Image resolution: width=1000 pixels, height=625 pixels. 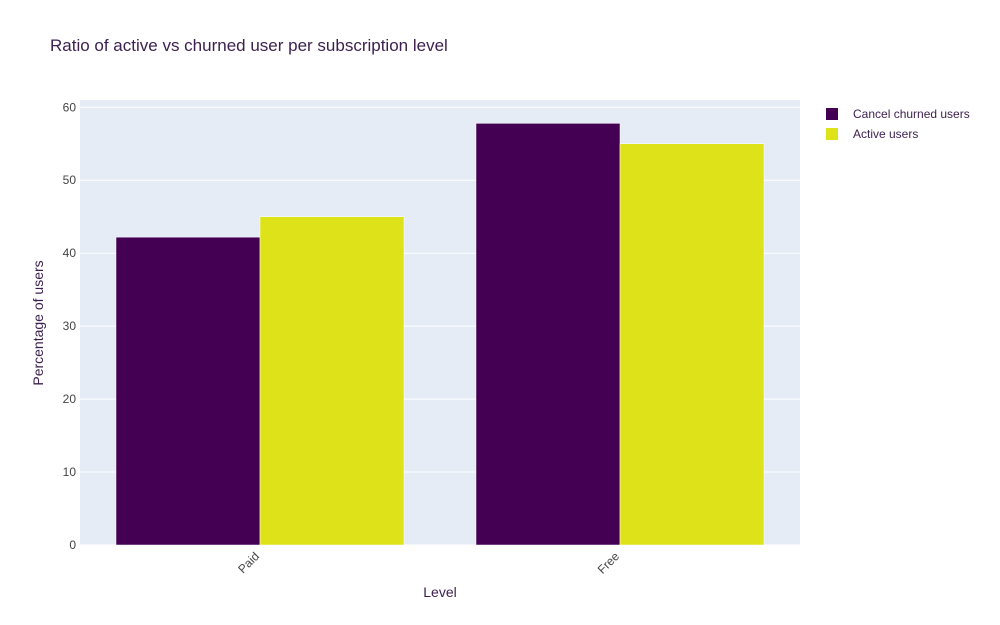 What do you see at coordinates (188, 391) in the screenshot?
I see `bar-cancel-churned-users-paid` at bounding box center [188, 391].